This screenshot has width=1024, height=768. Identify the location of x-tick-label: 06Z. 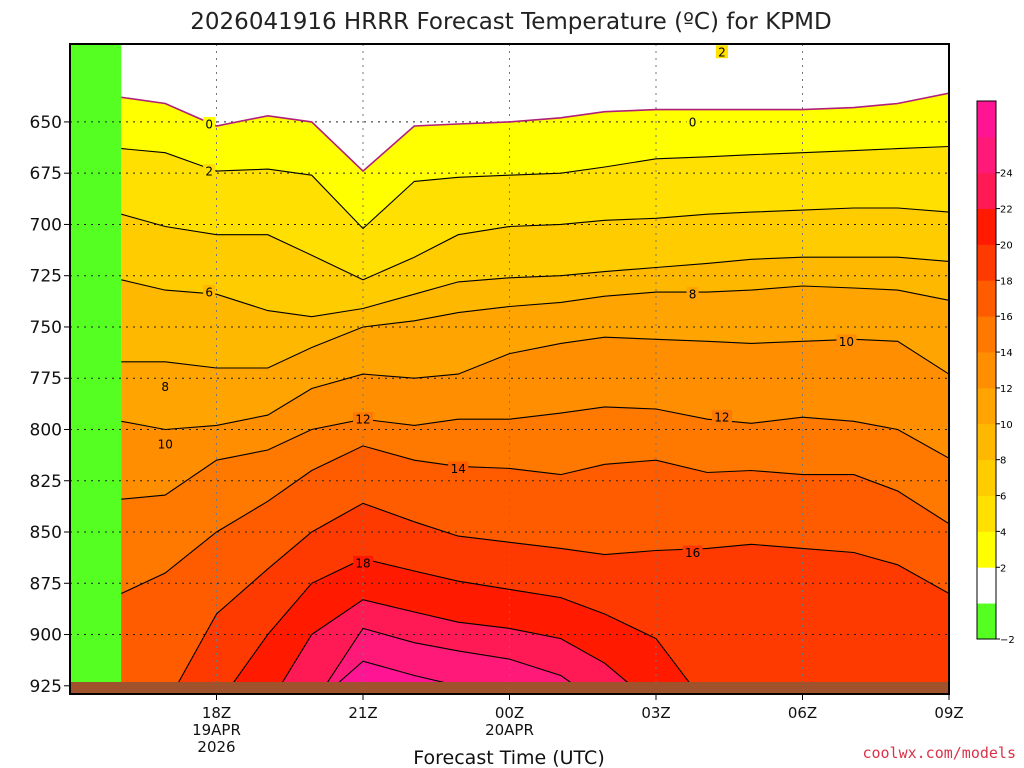
(802, 713).